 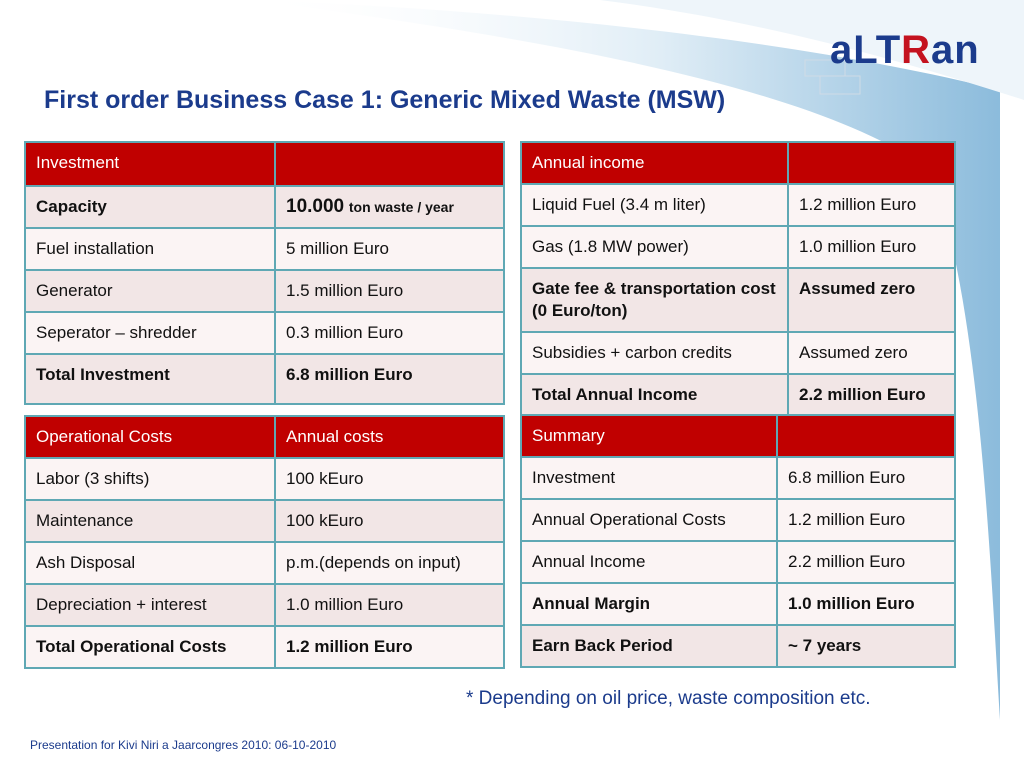 I want to click on table-row: Total Annual Income 2.2 million Euro, so click(x=738, y=395).